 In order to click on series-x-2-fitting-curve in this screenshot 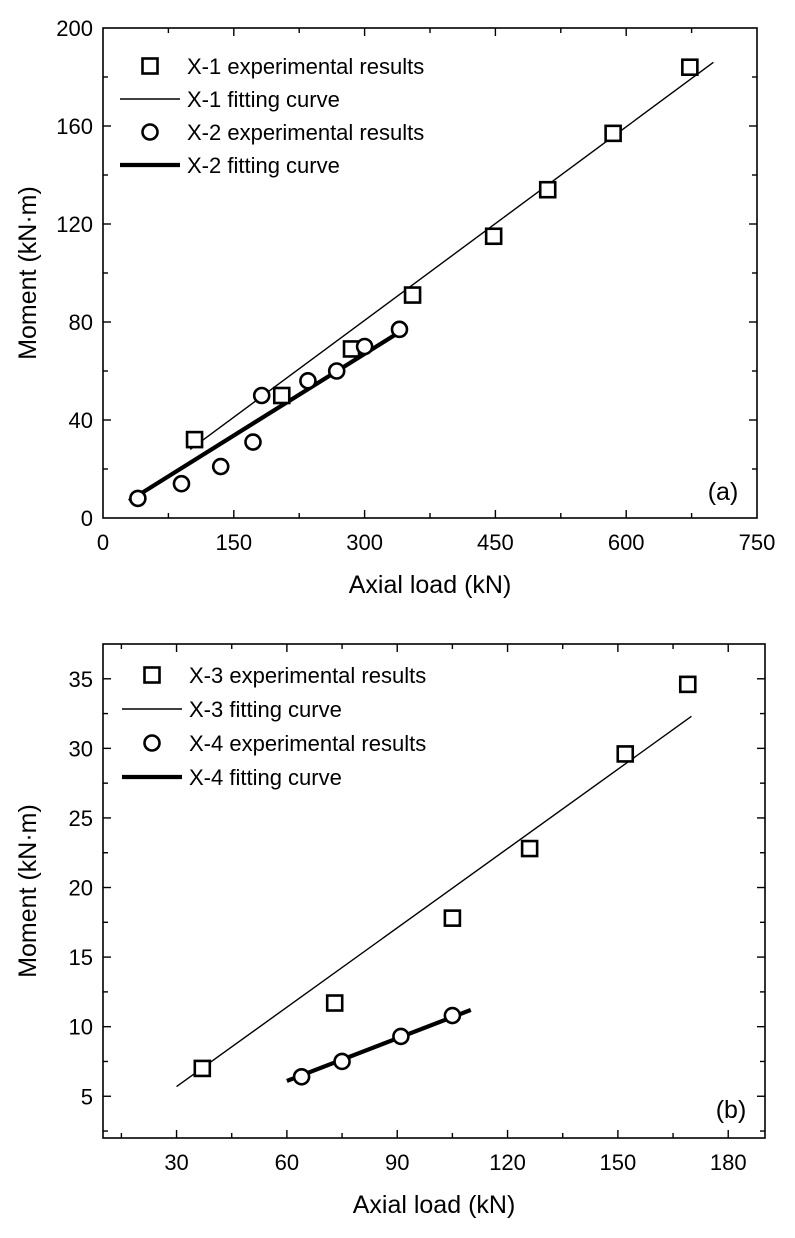, I will do `click(266, 415)`.